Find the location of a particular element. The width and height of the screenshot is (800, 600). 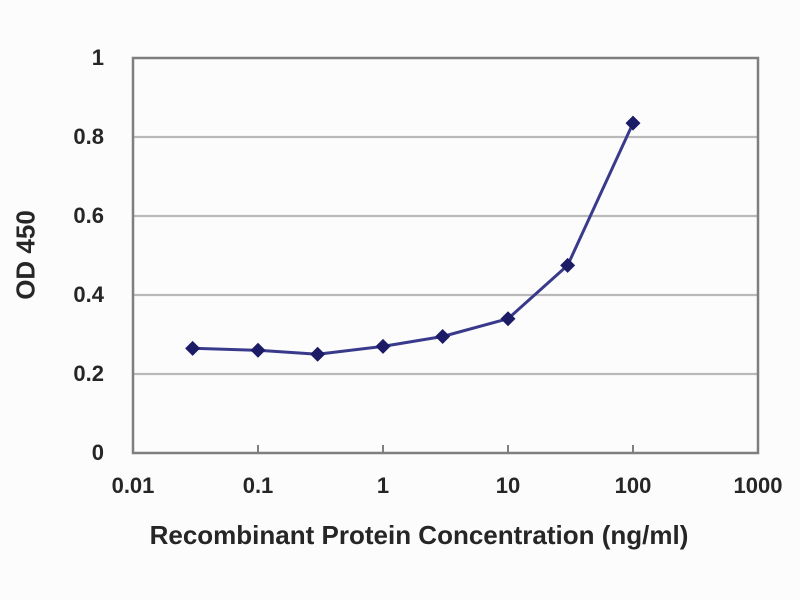

y-tick-label: 0.8 is located at coordinates (88, 136).